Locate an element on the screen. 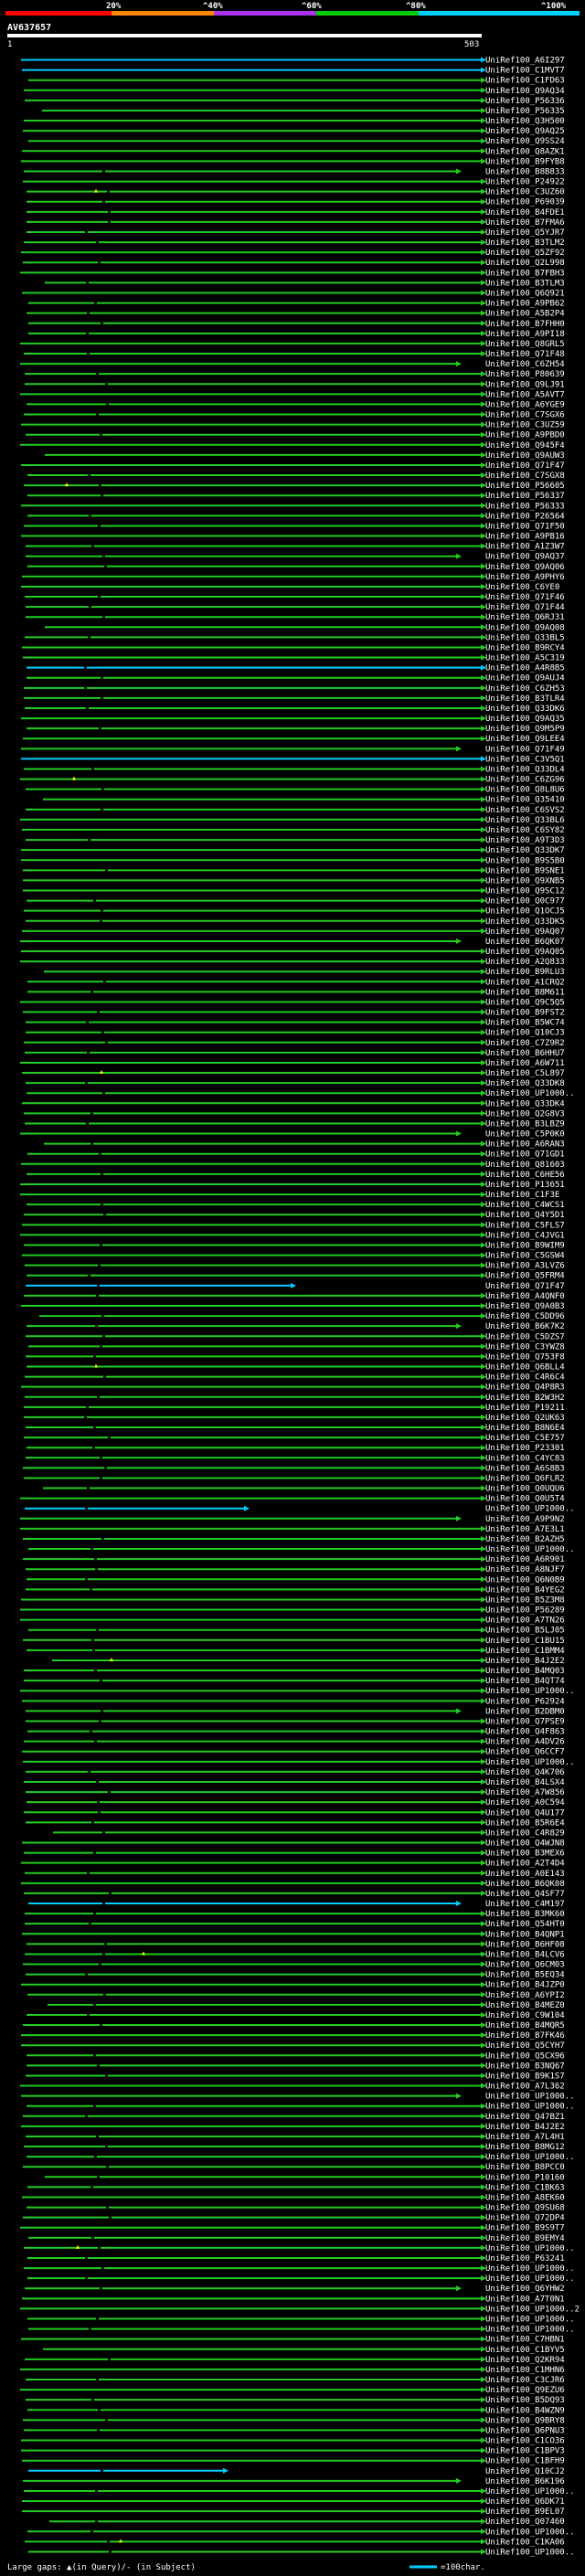 Image resolution: width=585 pixels, height=2576 pixels. hit-label: UniRef100_B5EQ34 is located at coordinates (525, 1975).